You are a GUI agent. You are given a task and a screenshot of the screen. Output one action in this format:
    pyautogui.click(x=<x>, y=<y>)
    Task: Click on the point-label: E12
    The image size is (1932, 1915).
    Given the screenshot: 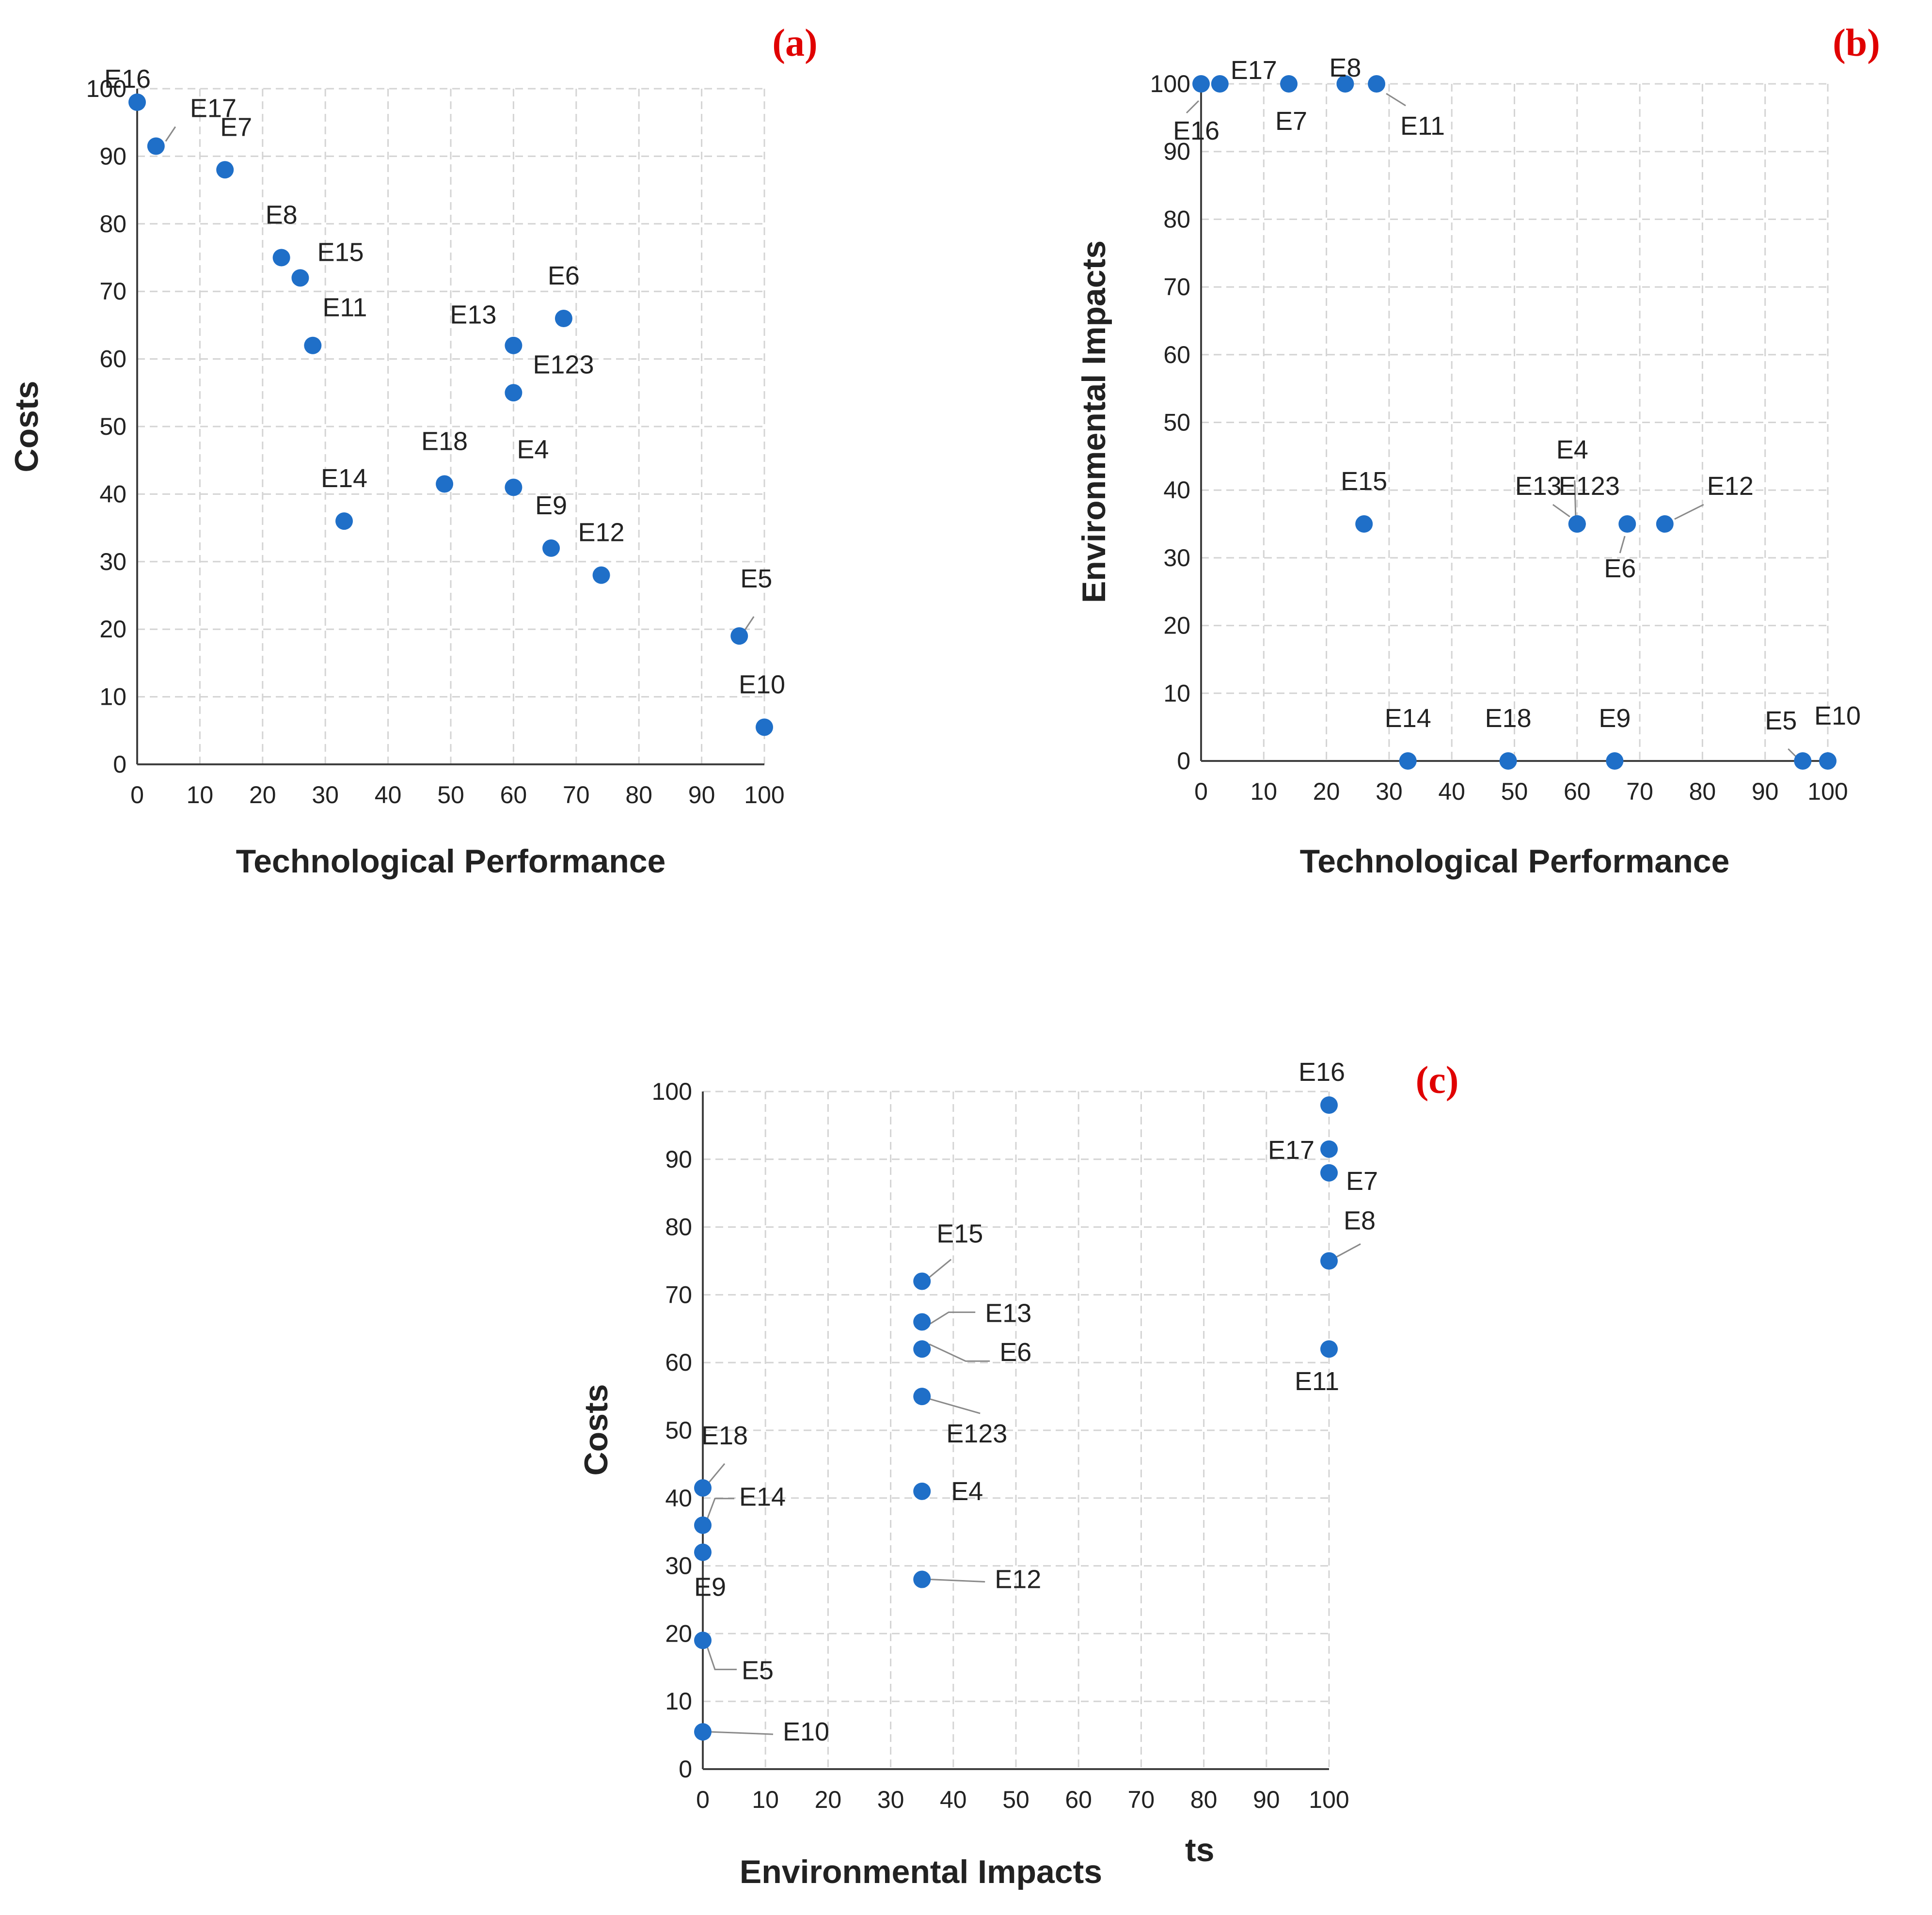 What is the action you would take?
    pyautogui.click(x=601, y=532)
    